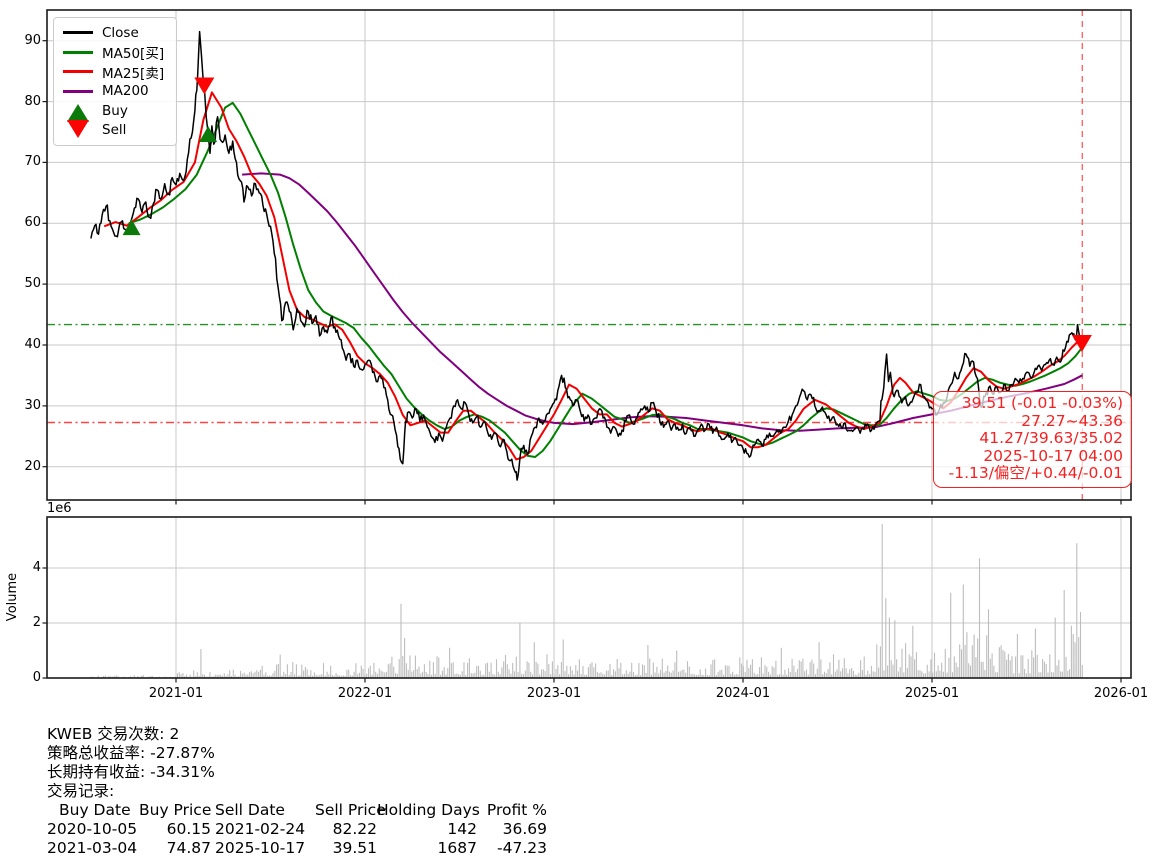  What do you see at coordinates (428, 810) in the screenshot?
I see `trade-table-header: Holding Days` at bounding box center [428, 810].